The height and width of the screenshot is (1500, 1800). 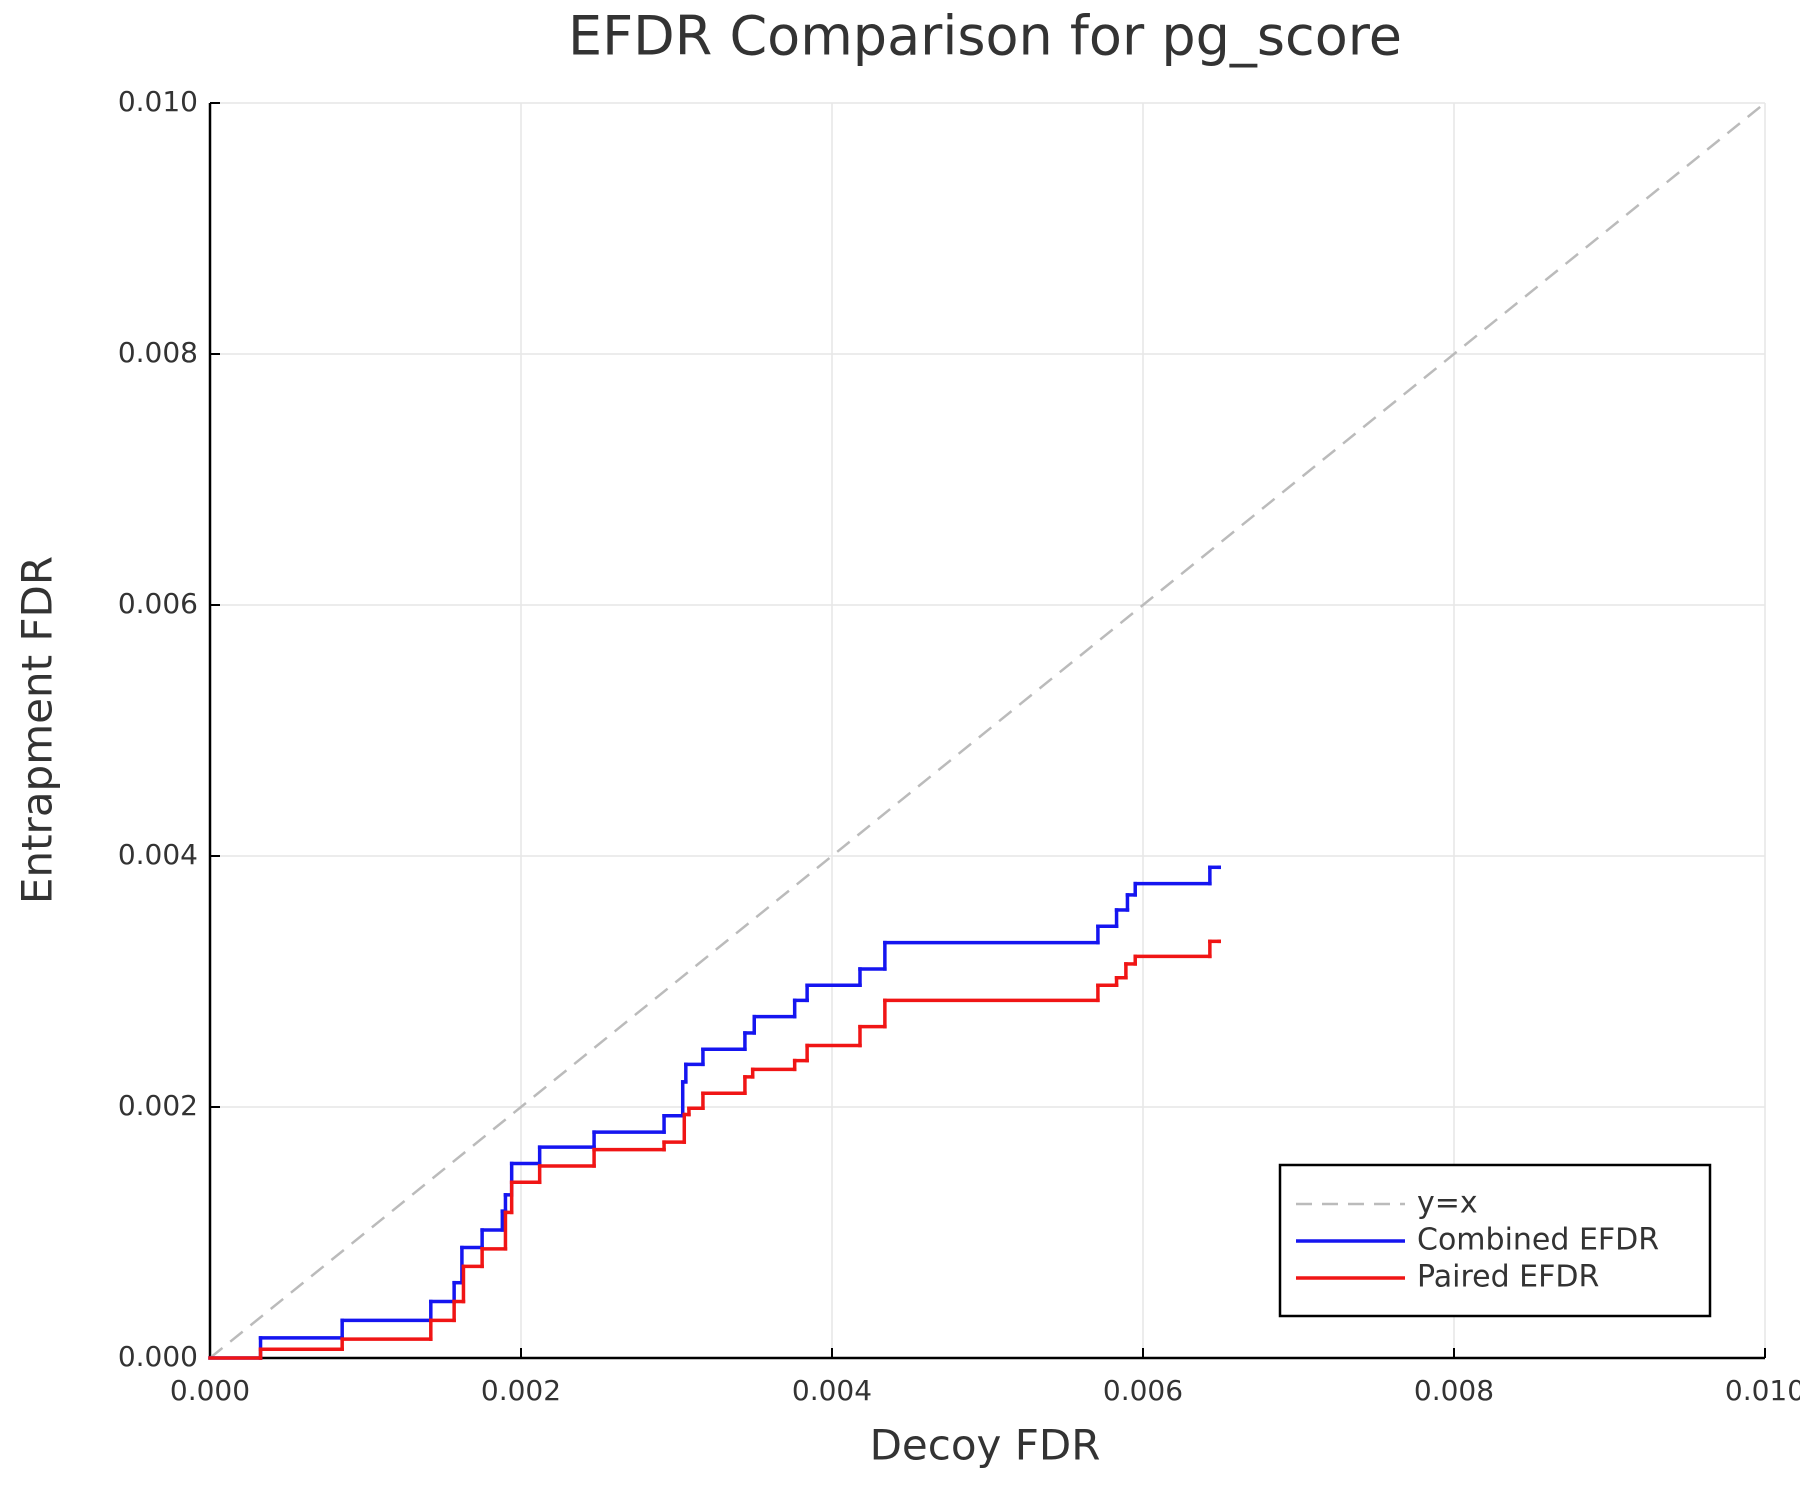 What do you see at coordinates (1447, 1203) in the screenshot?
I see `legend-label: y=x` at bounding box center [1447, 1203].